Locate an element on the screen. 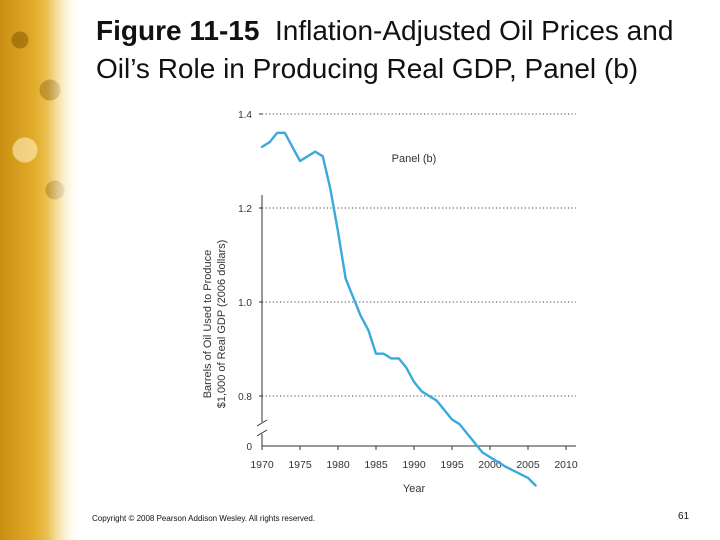  y-axis-label-line2: $1,000 of Real GDP (2006 dollars) is located at coordinates (222, 324).